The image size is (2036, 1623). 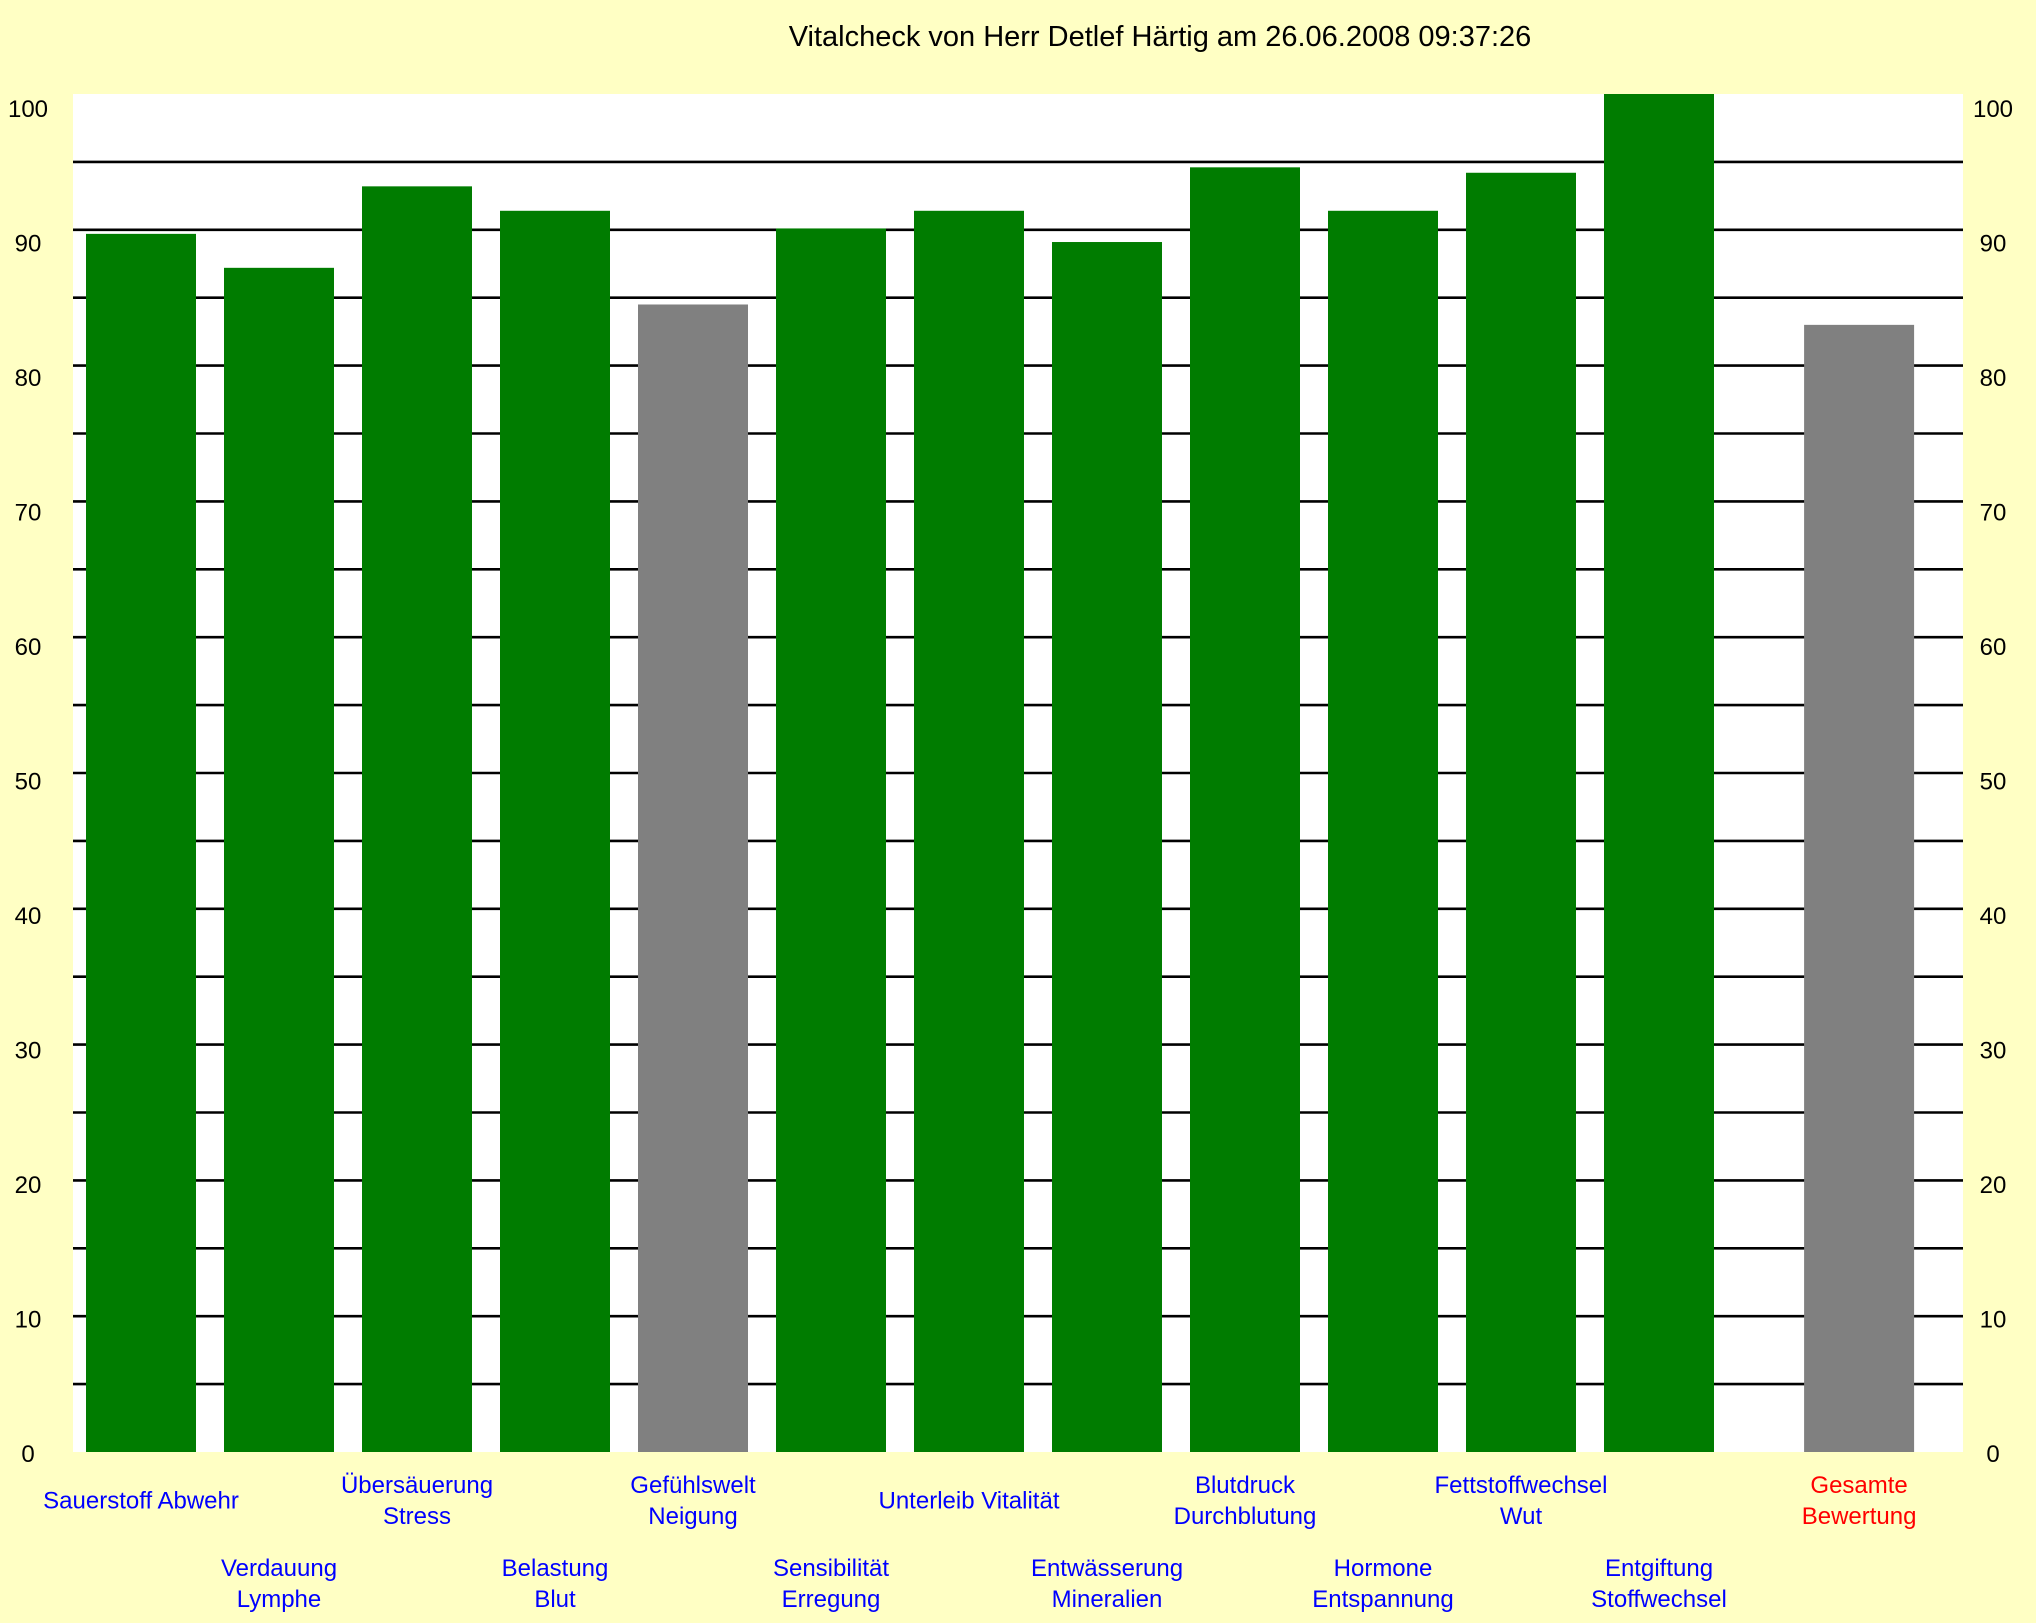 What do you see at coordinates (1521, 1516) in the screenshot?
I see `x-category-label: Wut` at bounding box center [1521, 1516].